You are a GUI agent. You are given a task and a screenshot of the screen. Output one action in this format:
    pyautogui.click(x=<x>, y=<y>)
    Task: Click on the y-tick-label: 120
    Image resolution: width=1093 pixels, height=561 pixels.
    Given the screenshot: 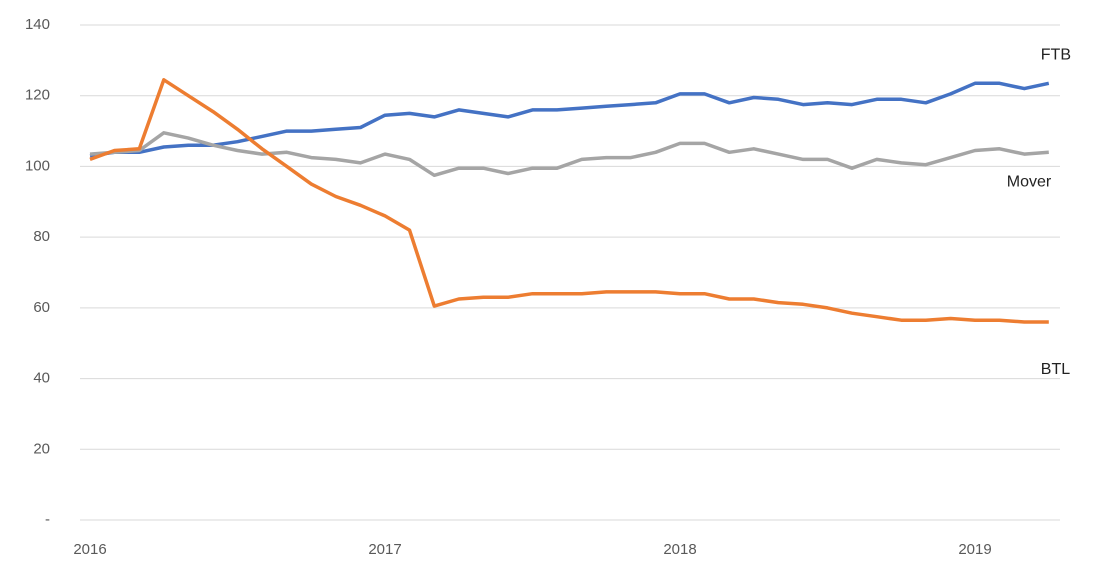 What is the action you would take?
    pyautogui.click(x=37, y=95)
    